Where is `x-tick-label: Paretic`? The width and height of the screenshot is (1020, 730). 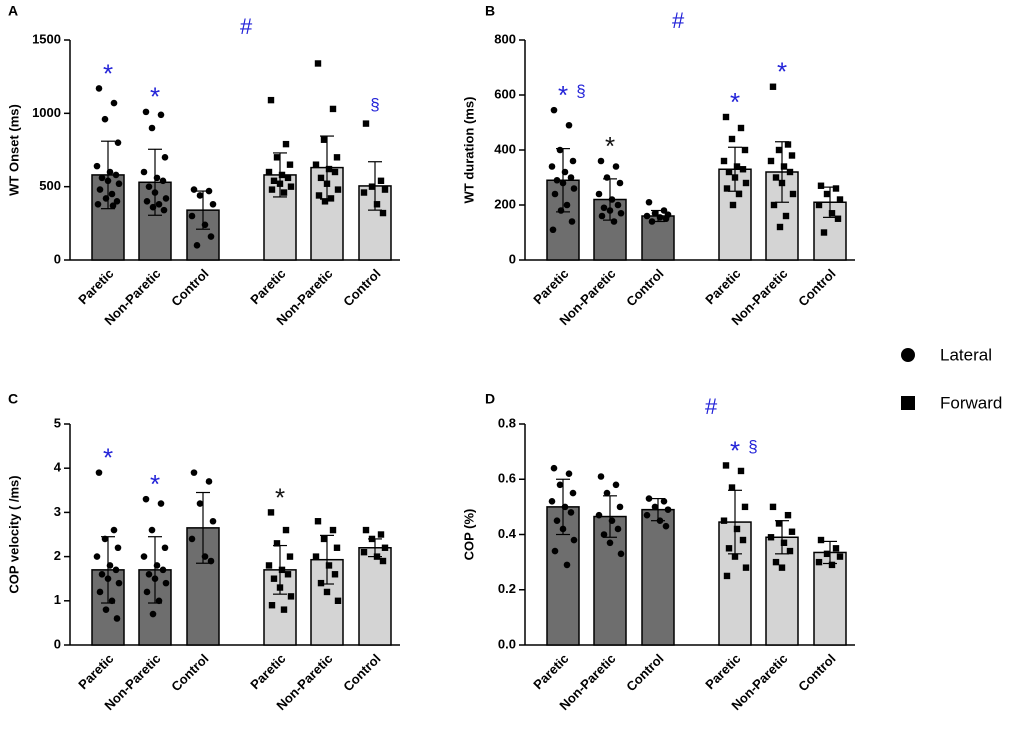 x-tick-label: Paretic is located at coordinates (95, 671).